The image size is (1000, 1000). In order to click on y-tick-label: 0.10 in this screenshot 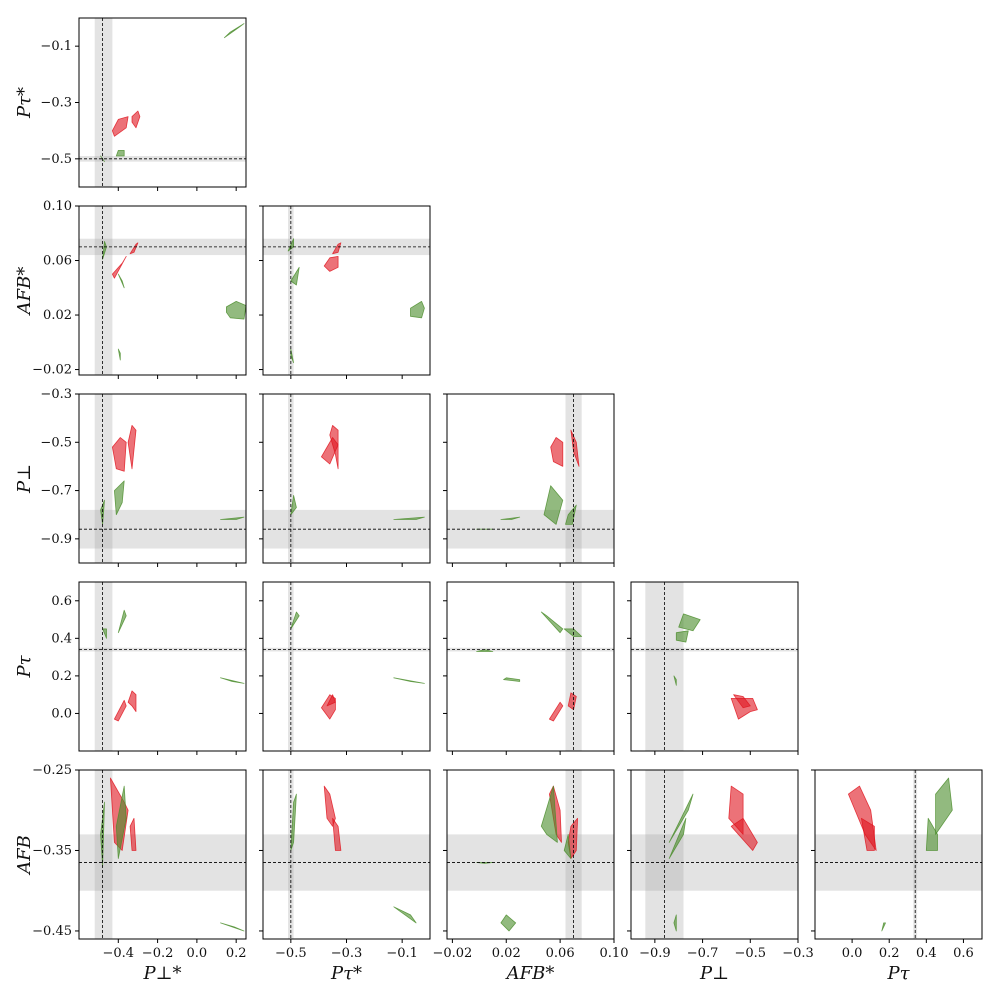, I will do `click(57, 206)`.